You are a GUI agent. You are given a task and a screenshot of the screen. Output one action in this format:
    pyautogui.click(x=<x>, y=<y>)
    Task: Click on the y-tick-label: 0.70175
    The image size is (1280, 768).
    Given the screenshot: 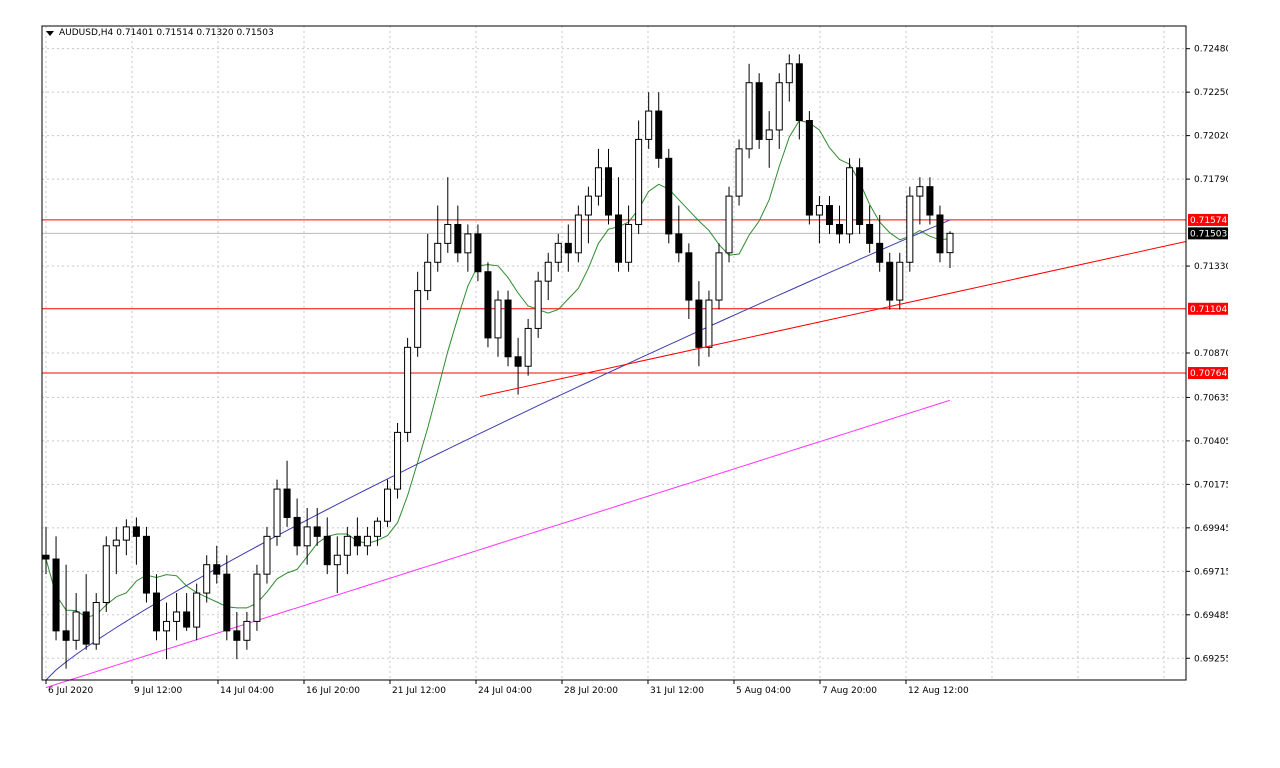 What is the action you would take?
    pyautogui.click(x=1211, y=485)
    